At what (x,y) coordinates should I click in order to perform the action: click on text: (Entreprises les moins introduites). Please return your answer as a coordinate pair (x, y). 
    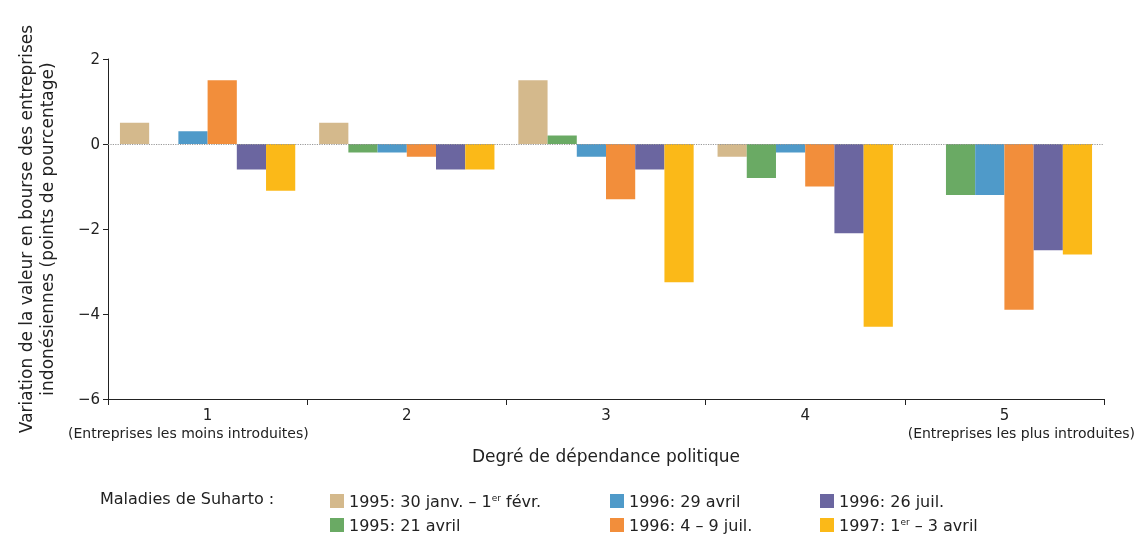
    Looking at the image, I should click on (188, 433).